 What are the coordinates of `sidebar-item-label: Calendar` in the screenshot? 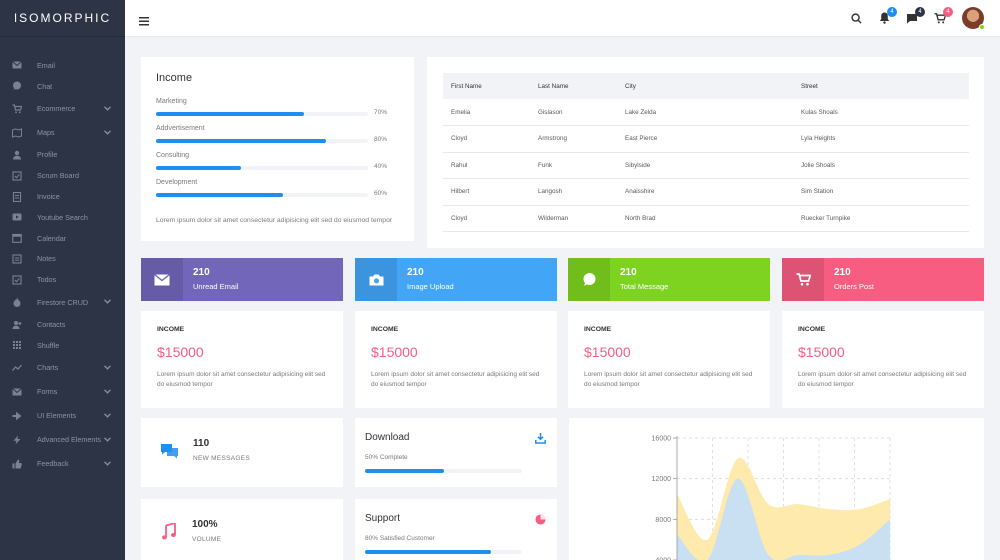 It's located at (52, 238).